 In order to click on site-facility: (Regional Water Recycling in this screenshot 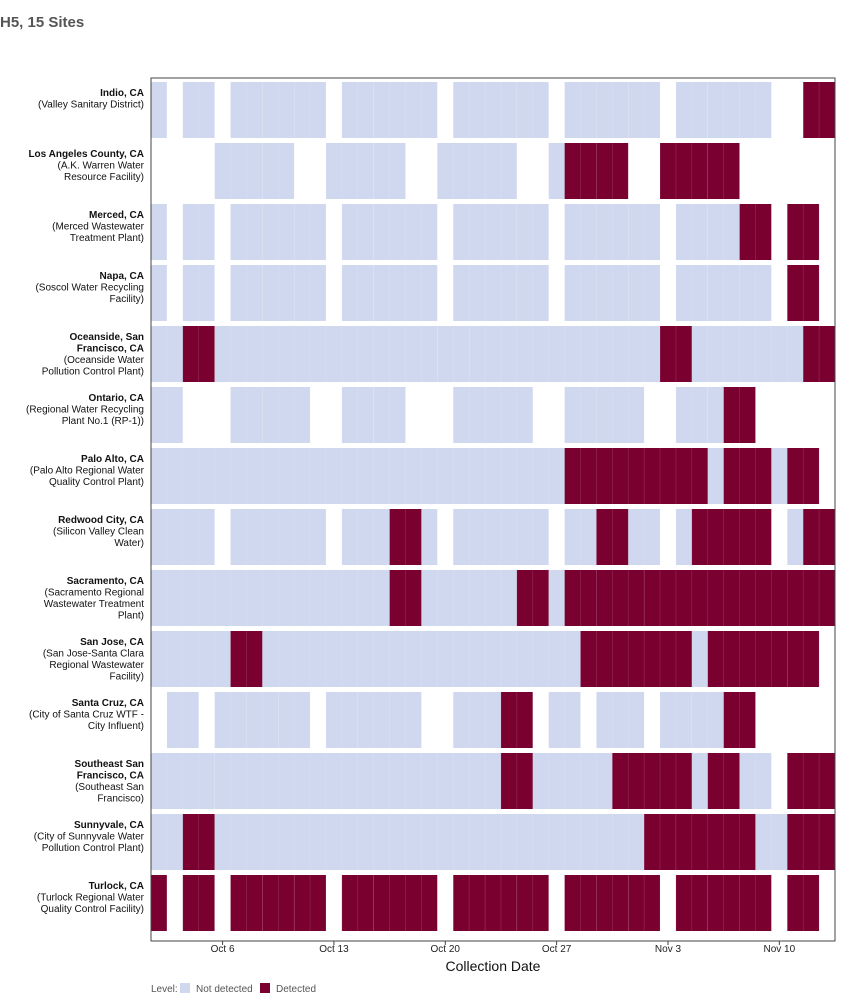, I will do `click(85, 410)`.